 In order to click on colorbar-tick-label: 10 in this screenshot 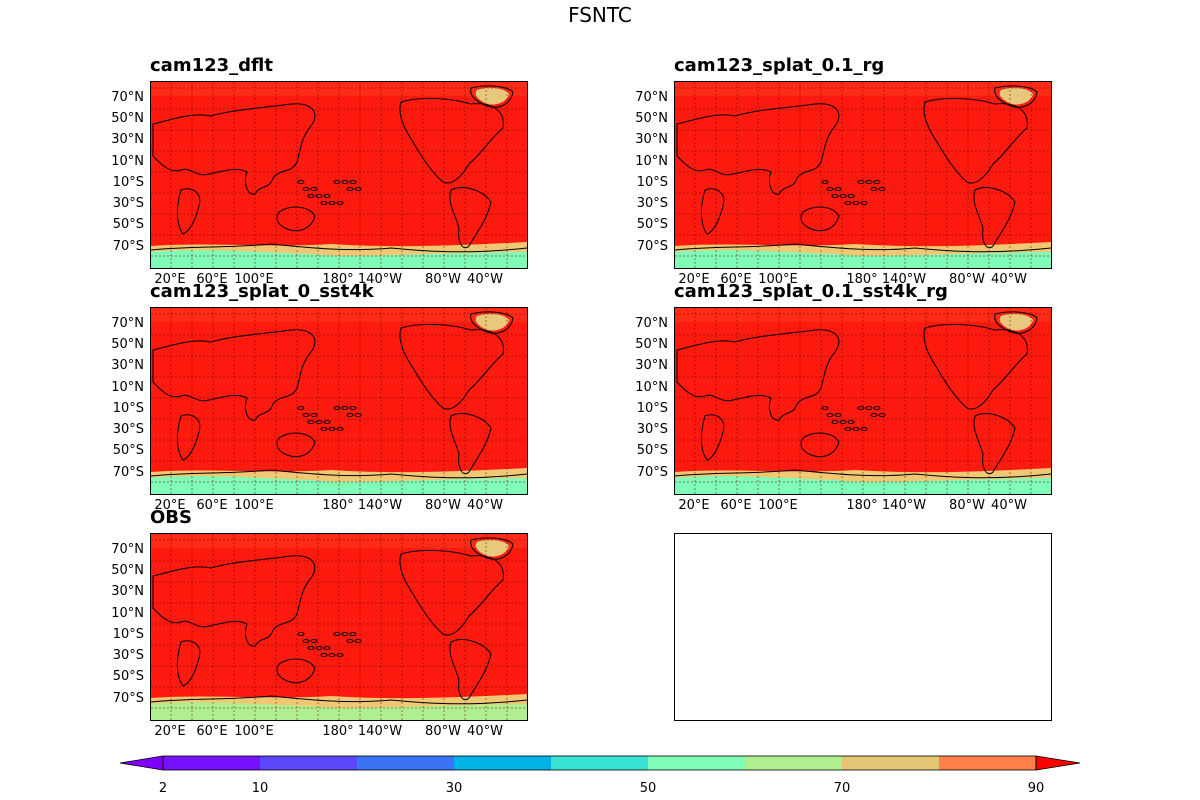, I will do `click(260, 788)`.